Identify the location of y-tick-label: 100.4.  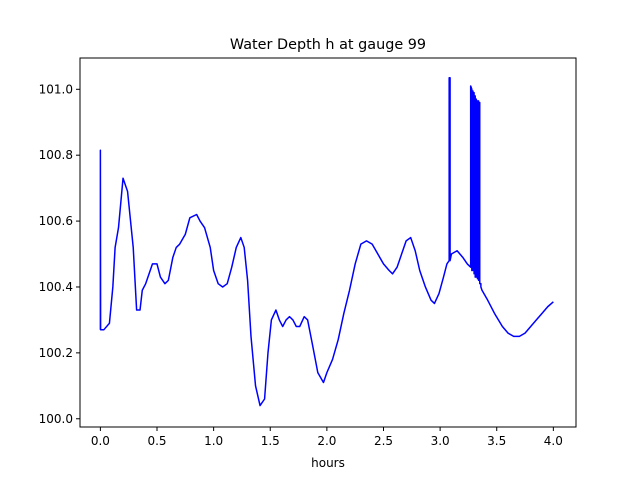
(56, 287).